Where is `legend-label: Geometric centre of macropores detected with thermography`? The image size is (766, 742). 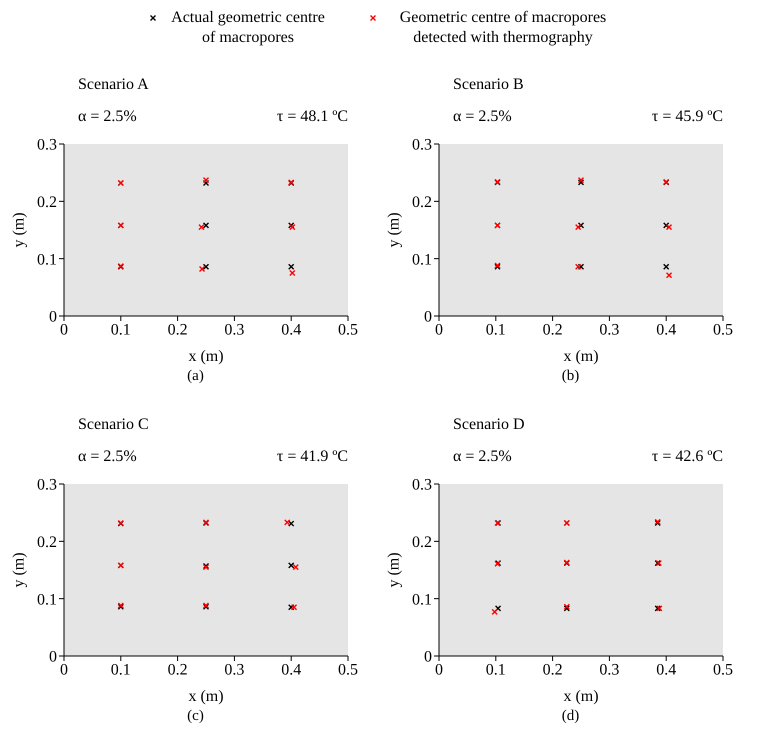
legend-label: Geometric centre of macropores detected with thermography is located at coordinates (503, 28).